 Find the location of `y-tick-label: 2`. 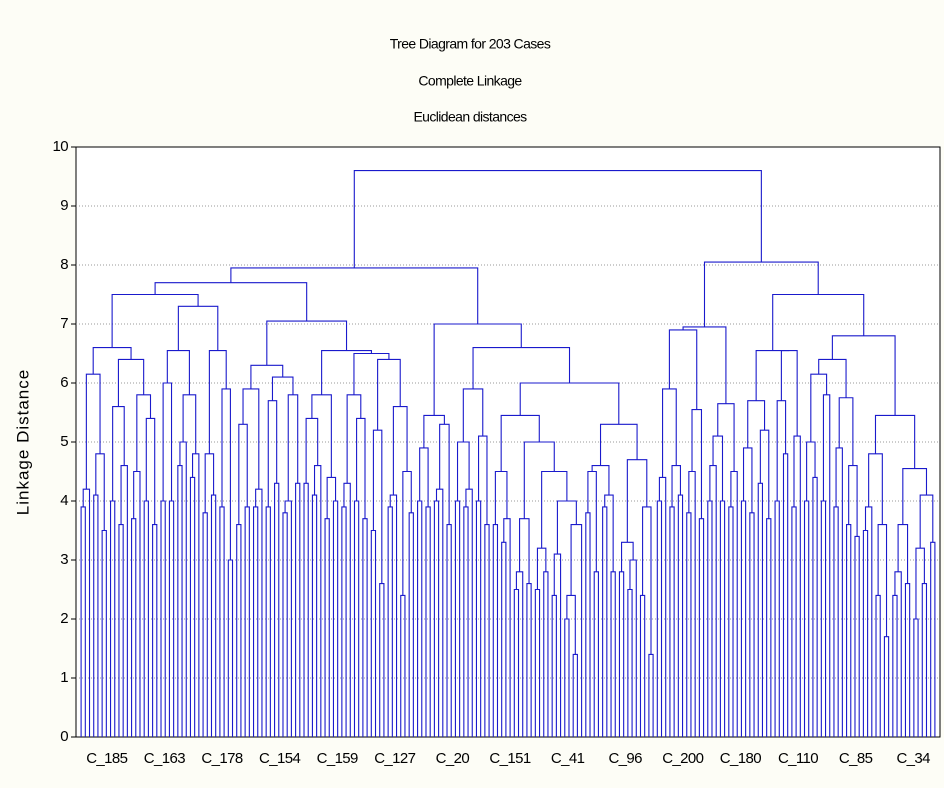

y-tick-label: 2 is located at coordinates (64, 618).